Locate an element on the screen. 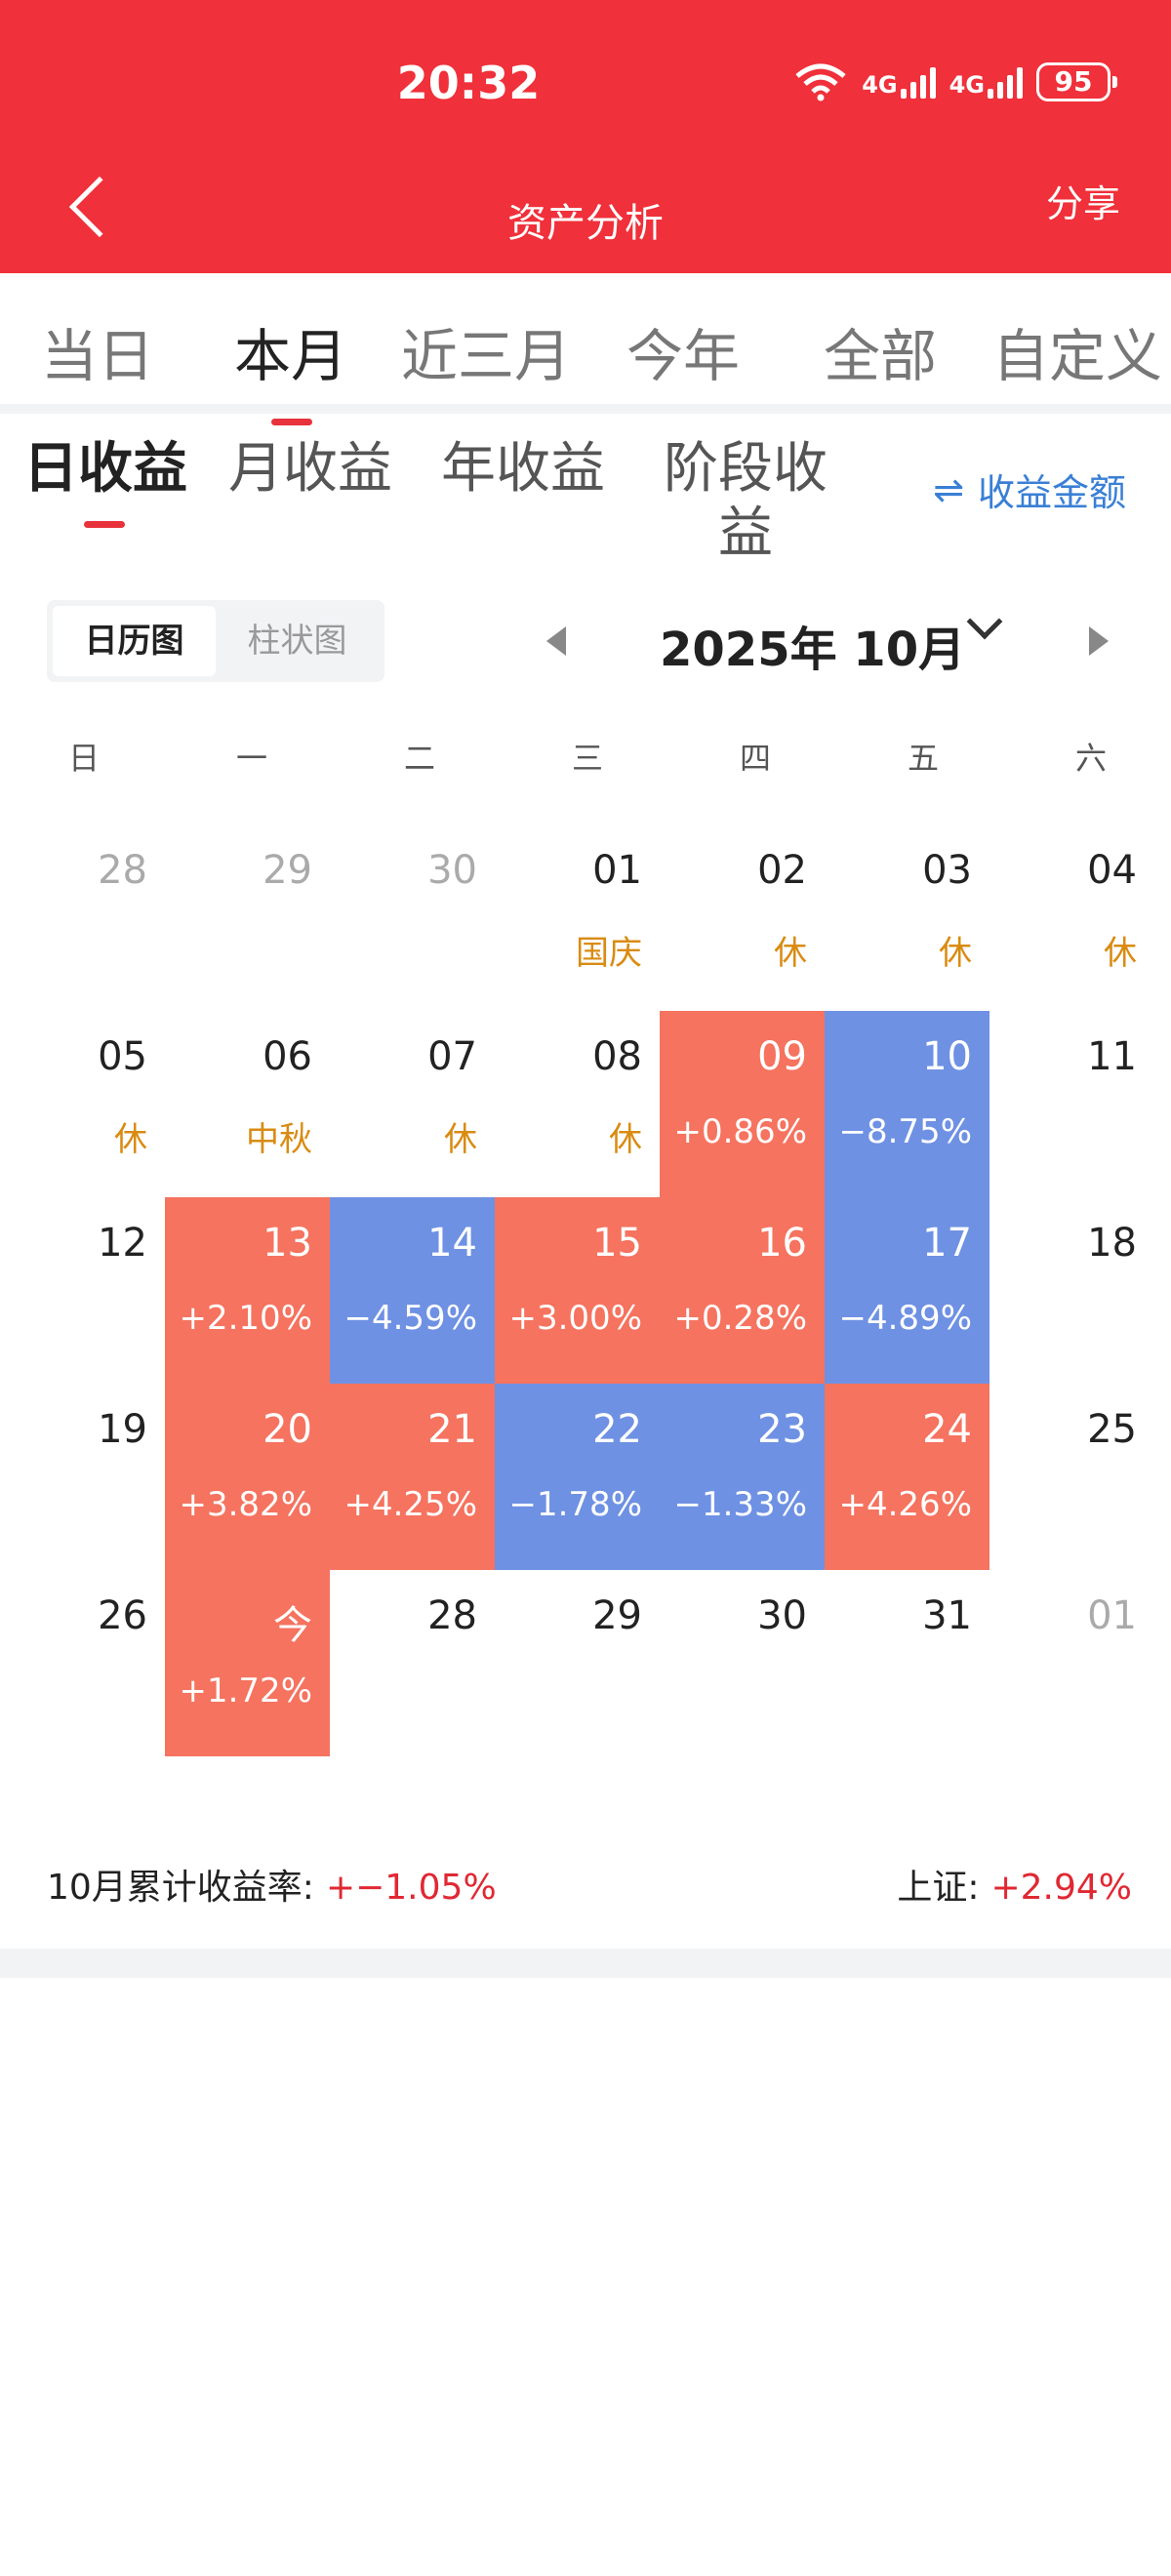 This screenshot has width=1171, height=2576. day-number: 10 is located at coordinates (947, 1056).